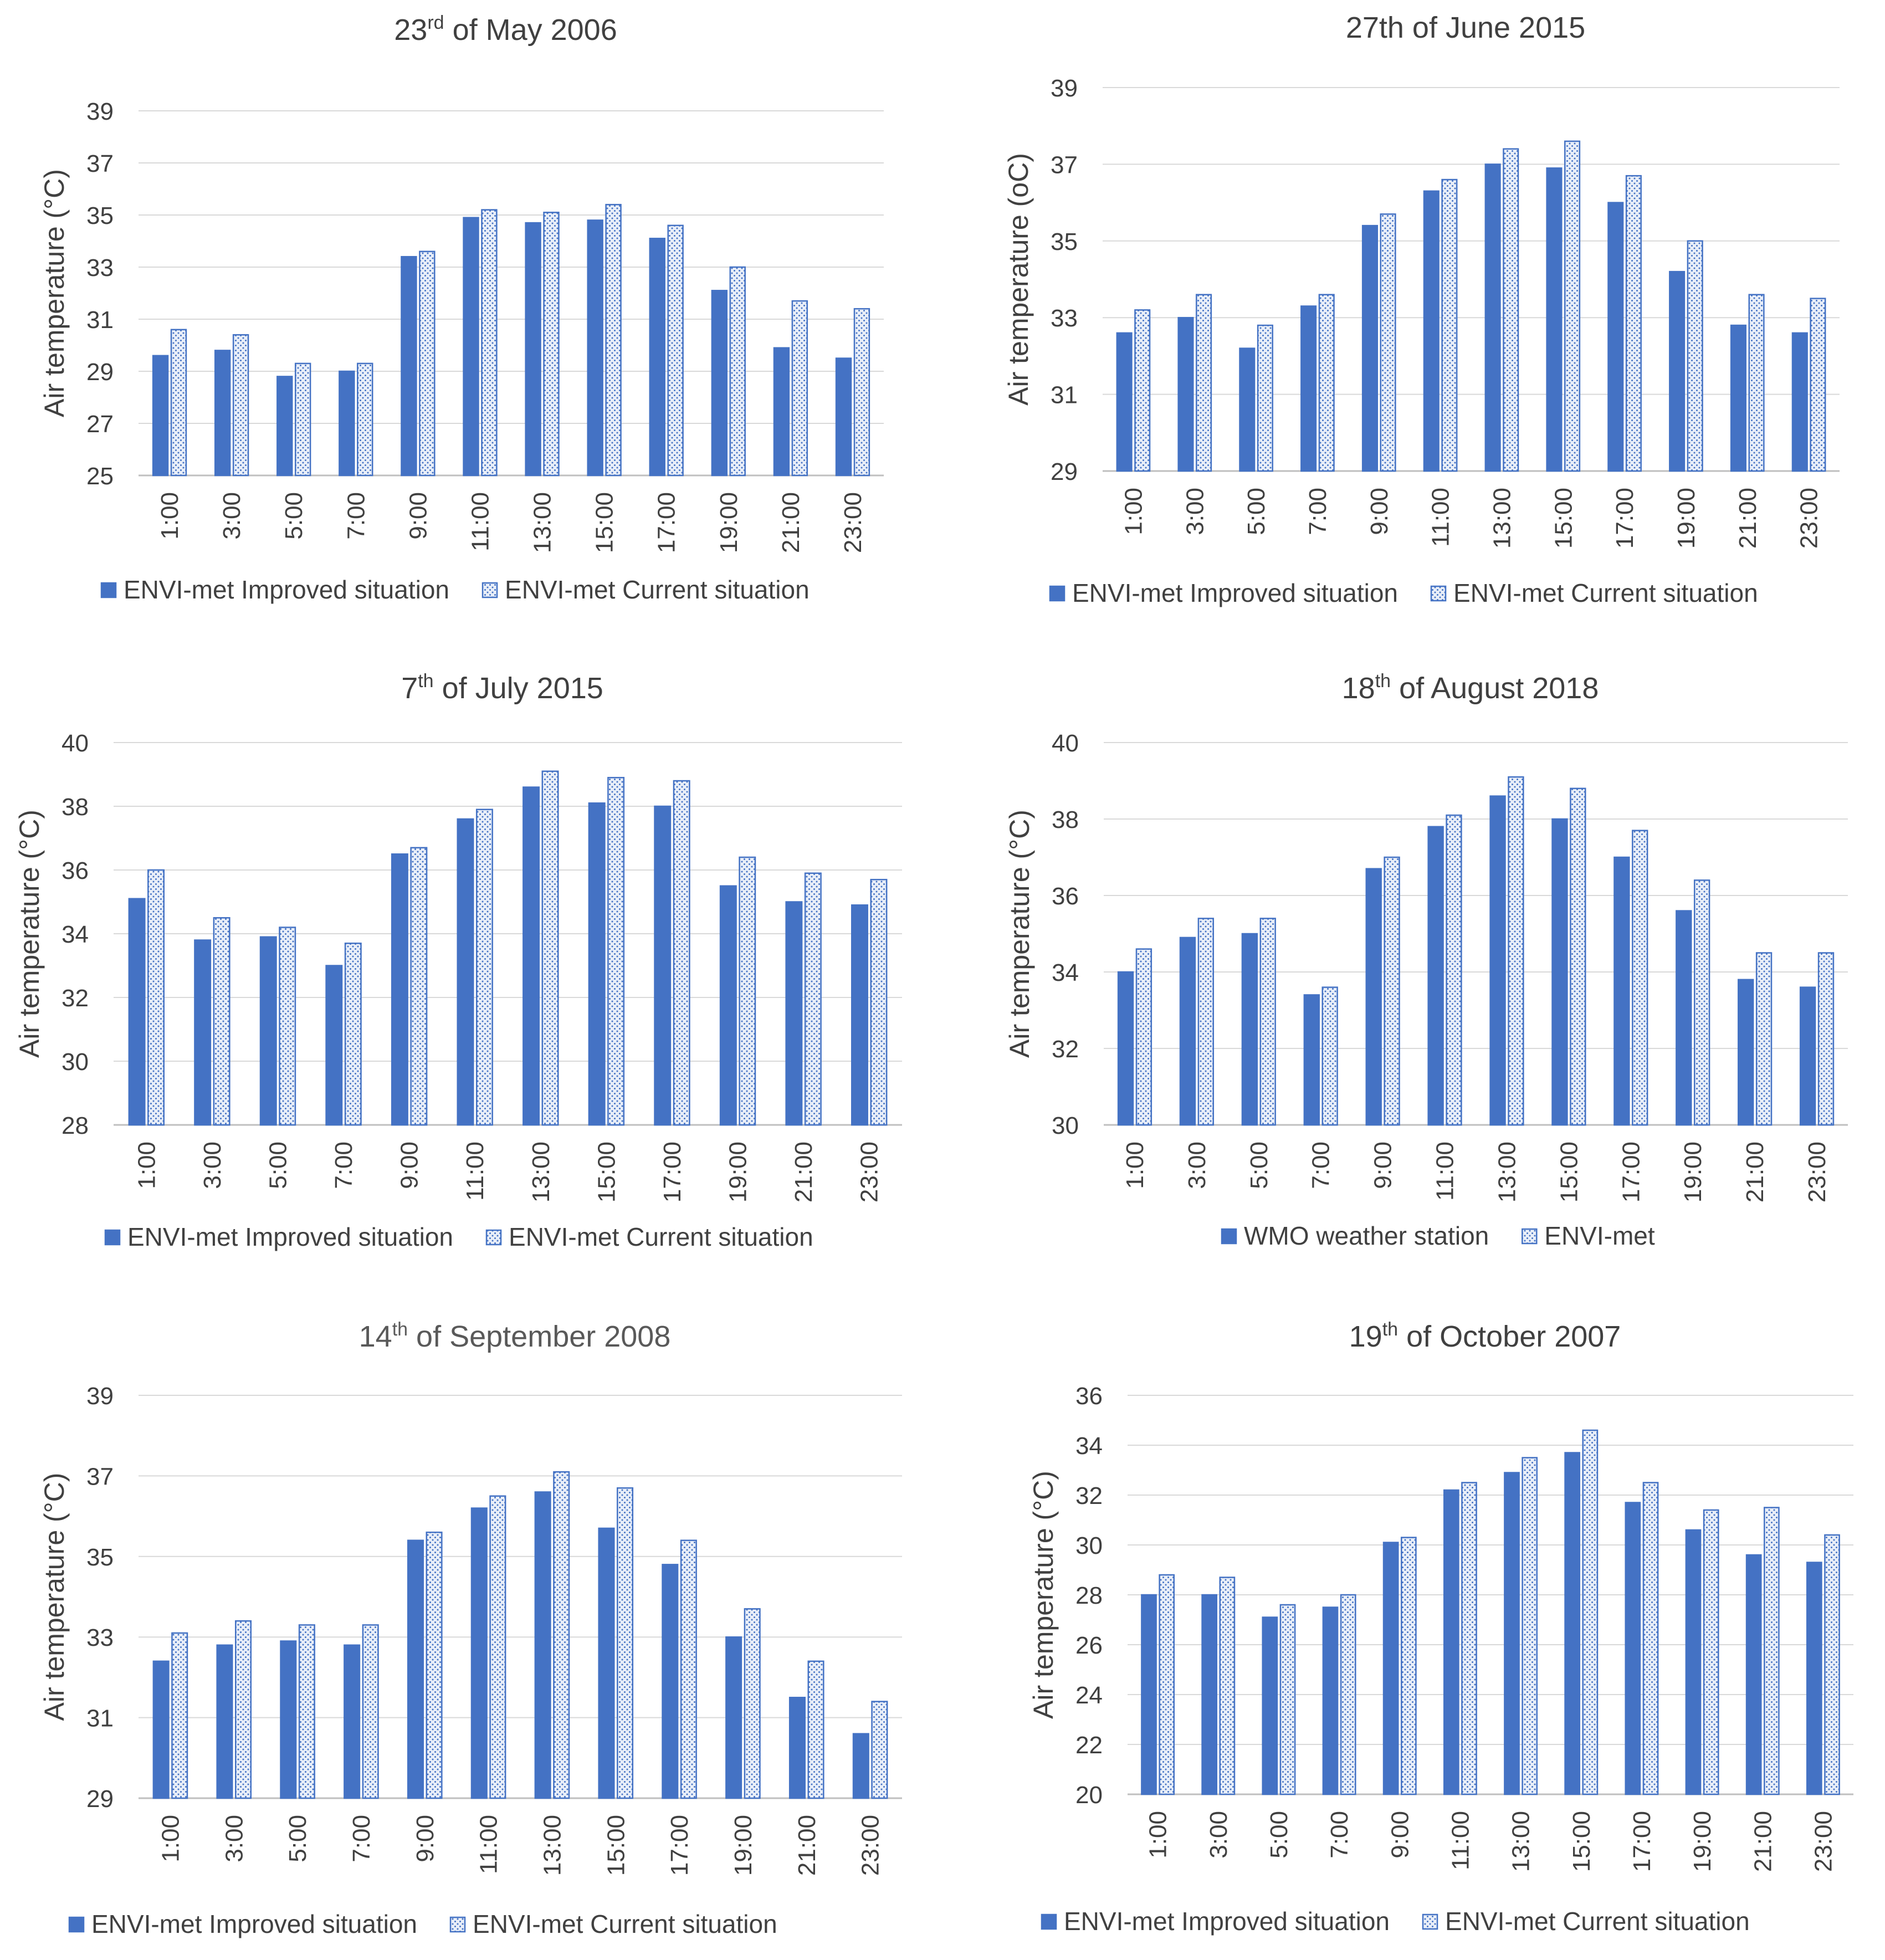 This screenshot has width=1885, height=1960. I want to click on y-tick-label: 29, so click(100, 1799).